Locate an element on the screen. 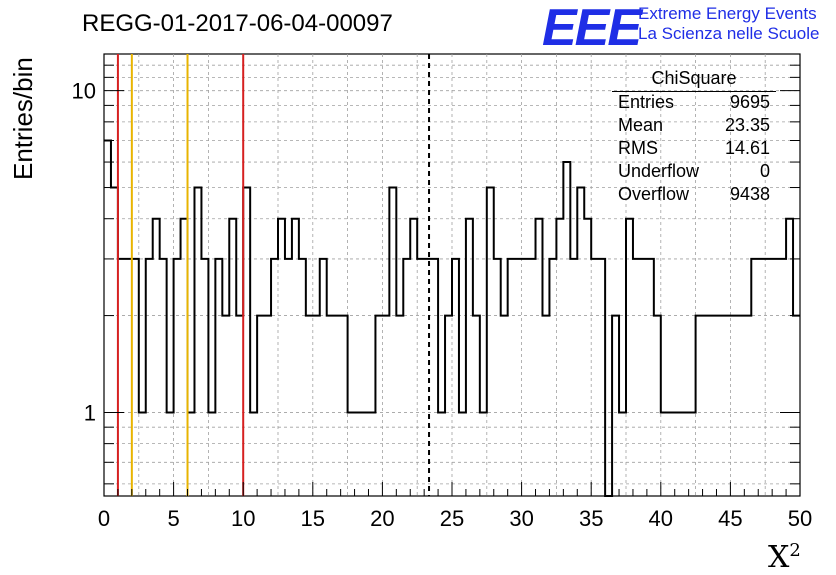  stats-row: Underflow 0 is located at coordinates (694, 171).